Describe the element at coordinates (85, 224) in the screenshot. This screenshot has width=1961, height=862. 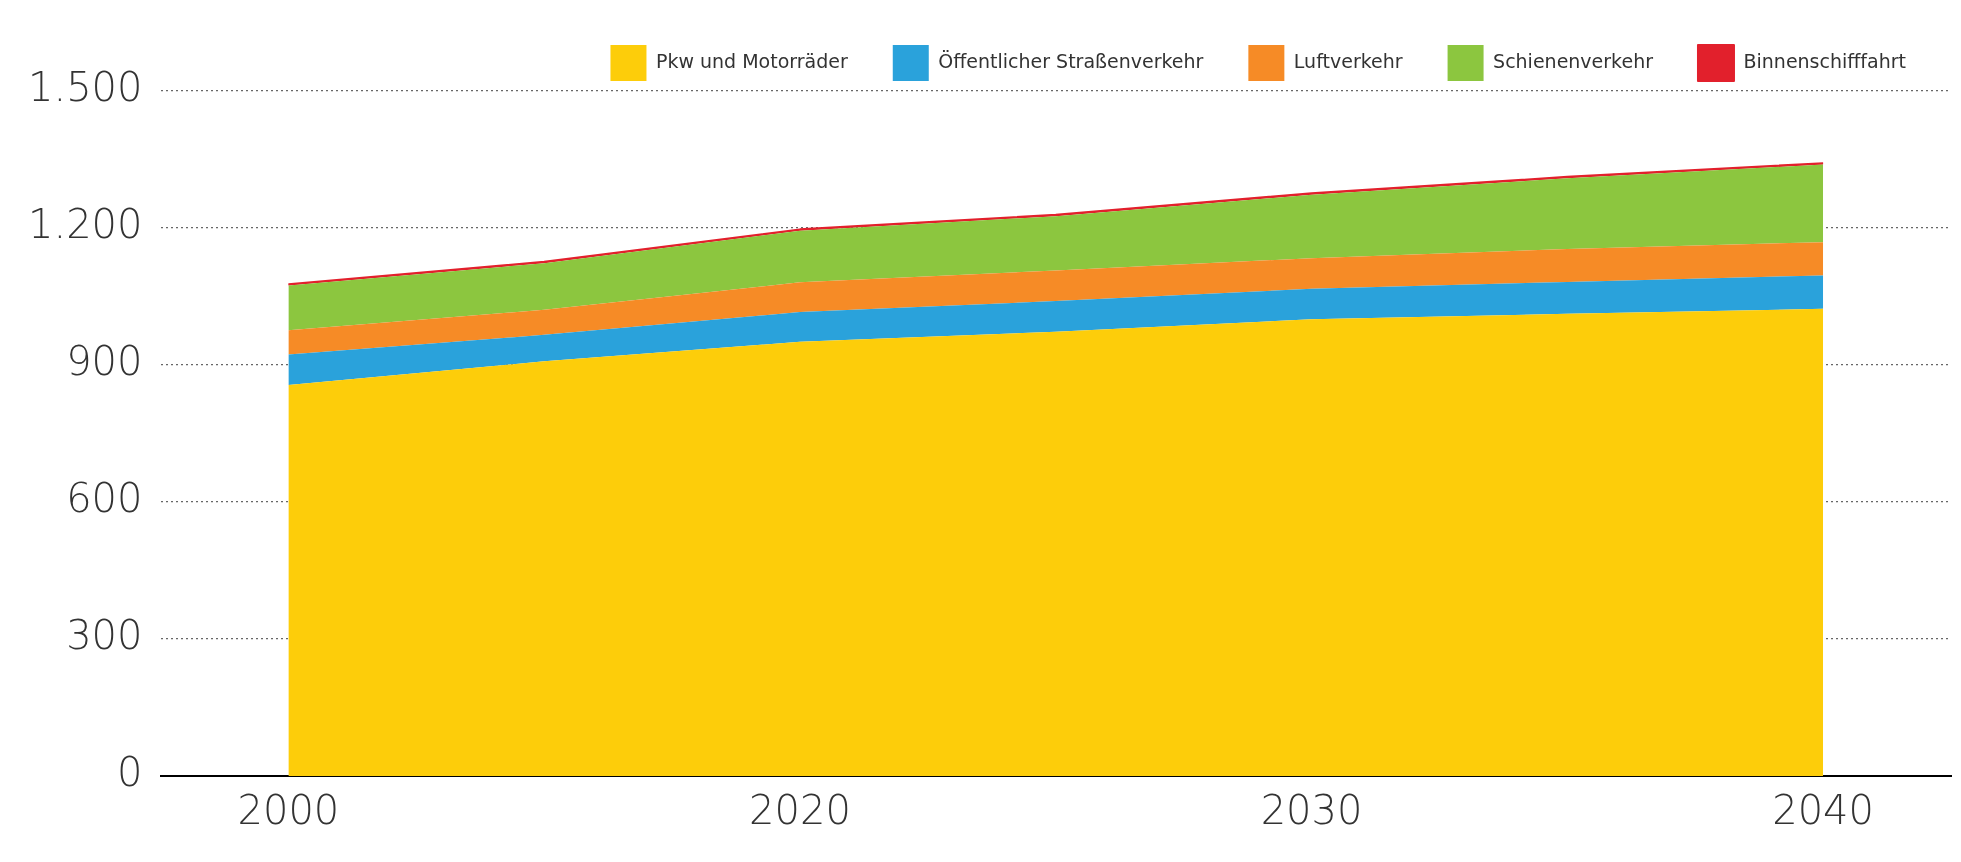
I see `y-tick-label: 1.200` at that location.